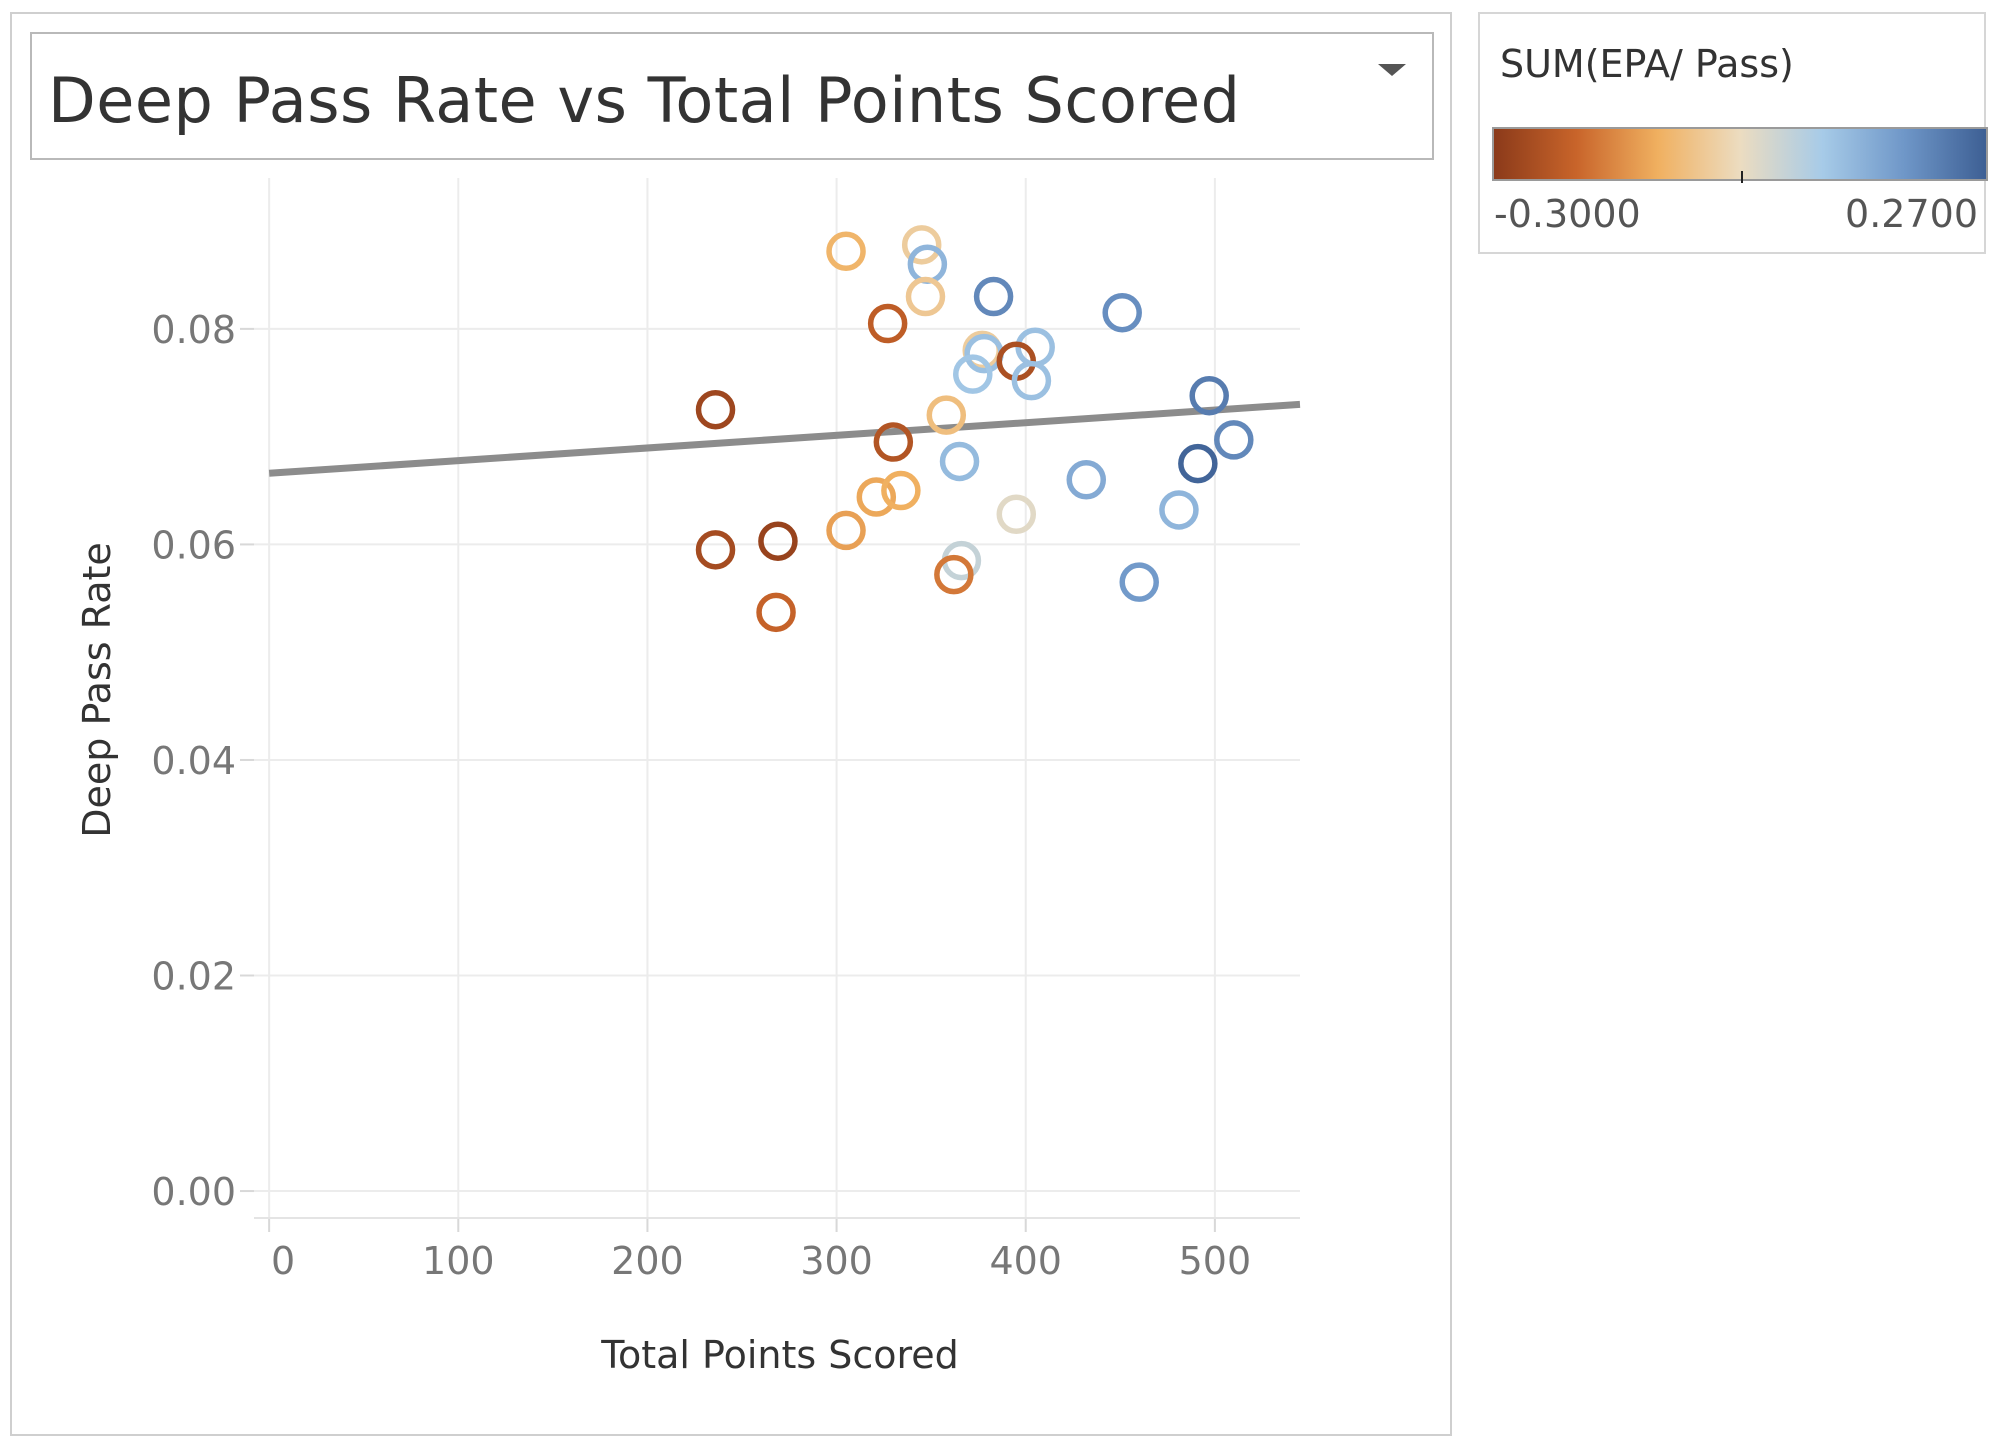  I want to click on color-legend: SUM(EPA/ Pass) -0.3000 0.2700, so click(1733, 133).